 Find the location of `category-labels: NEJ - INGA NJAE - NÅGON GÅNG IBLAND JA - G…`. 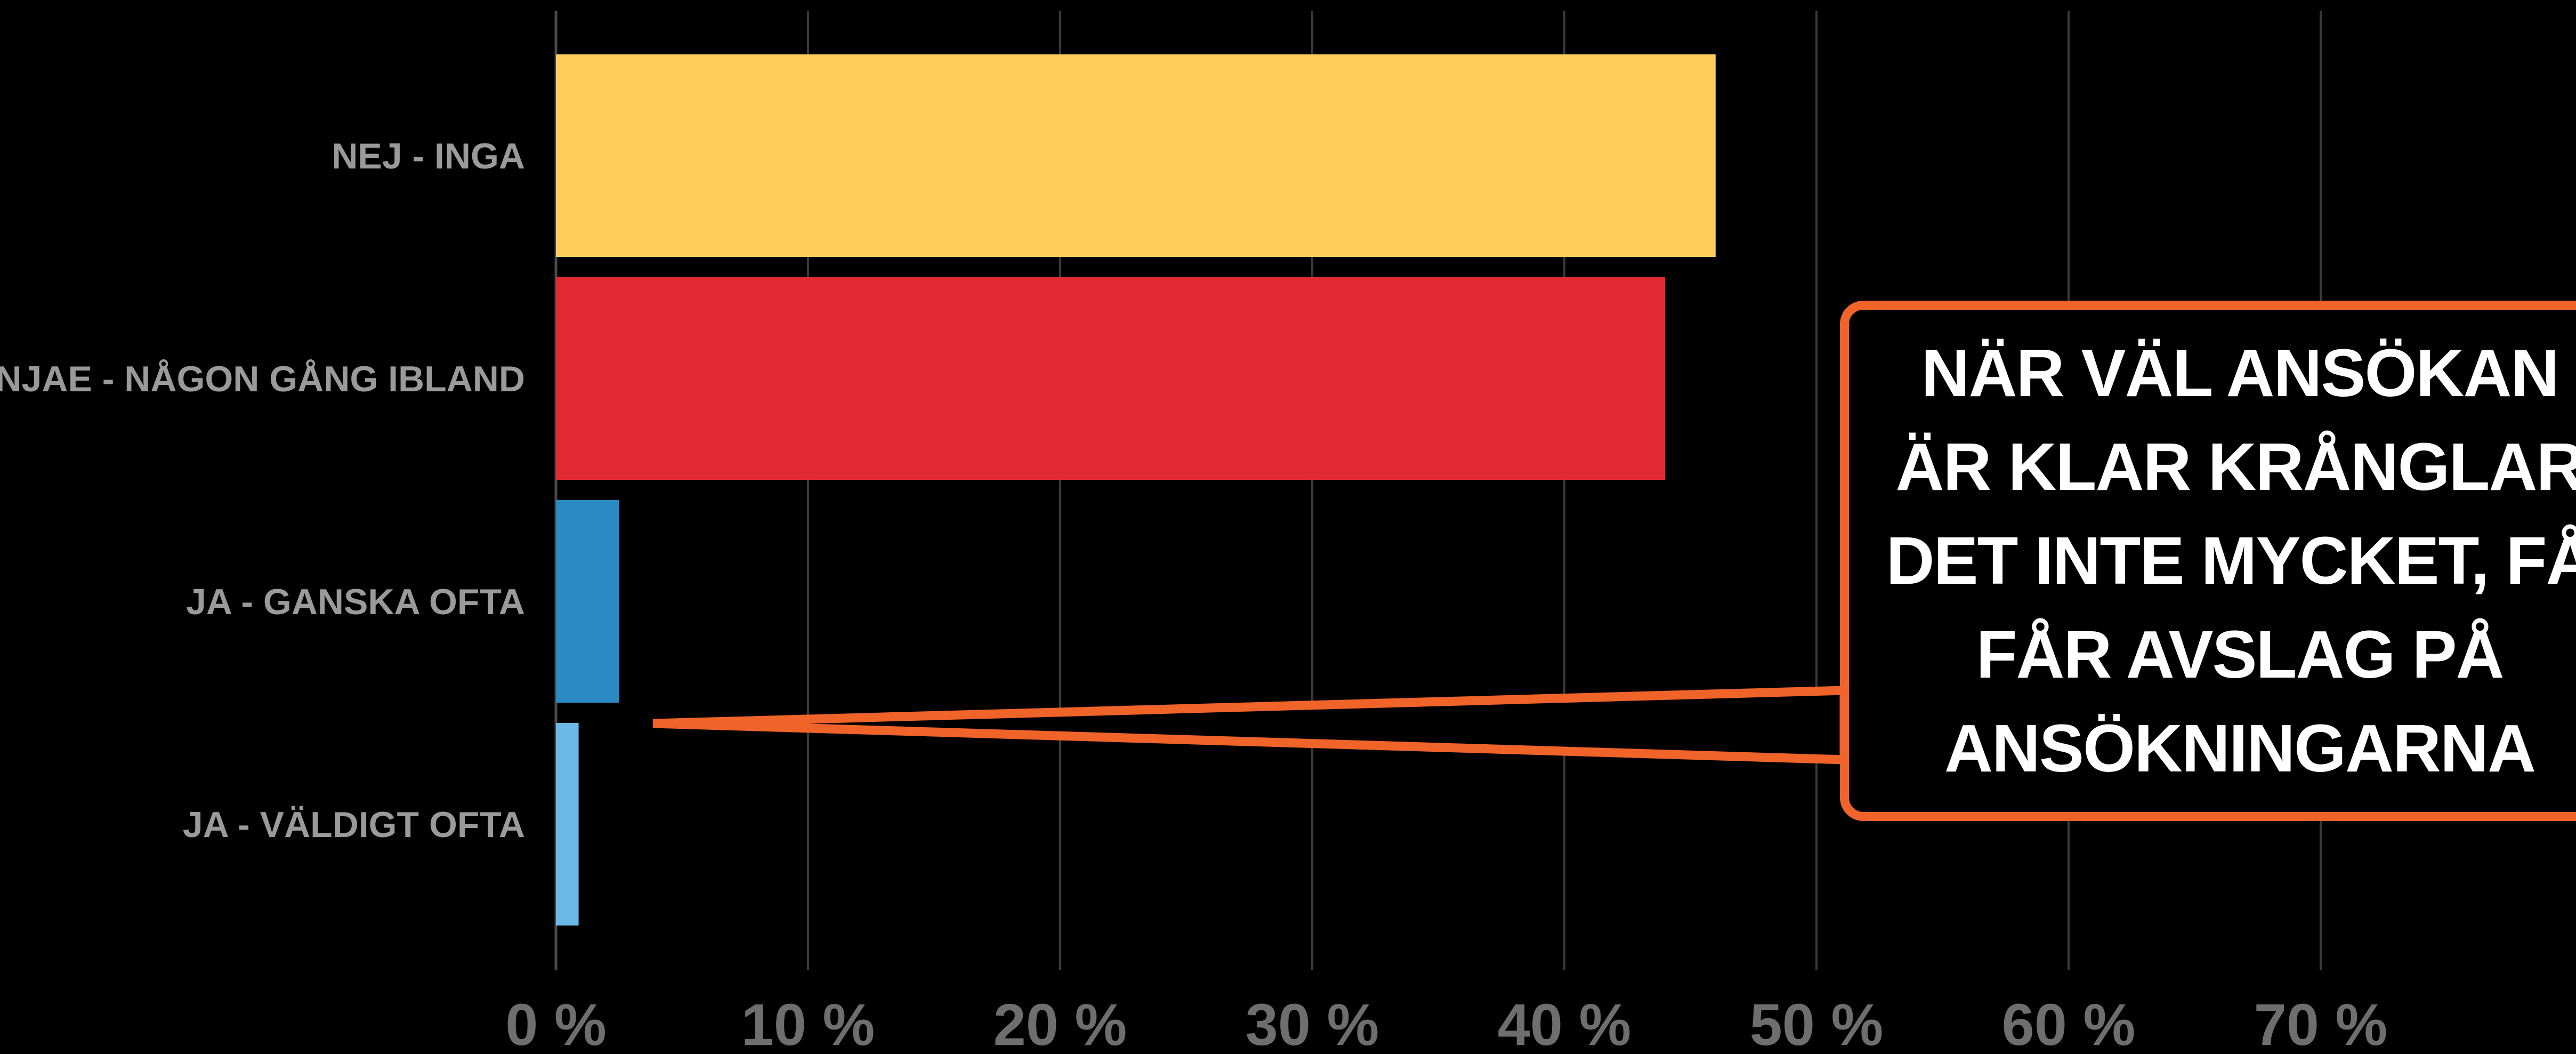

category-labels: NEJ - INGA NJAE - NÅGON GÅNG IBLAND JA - G… is located at coordinates (263, 490).